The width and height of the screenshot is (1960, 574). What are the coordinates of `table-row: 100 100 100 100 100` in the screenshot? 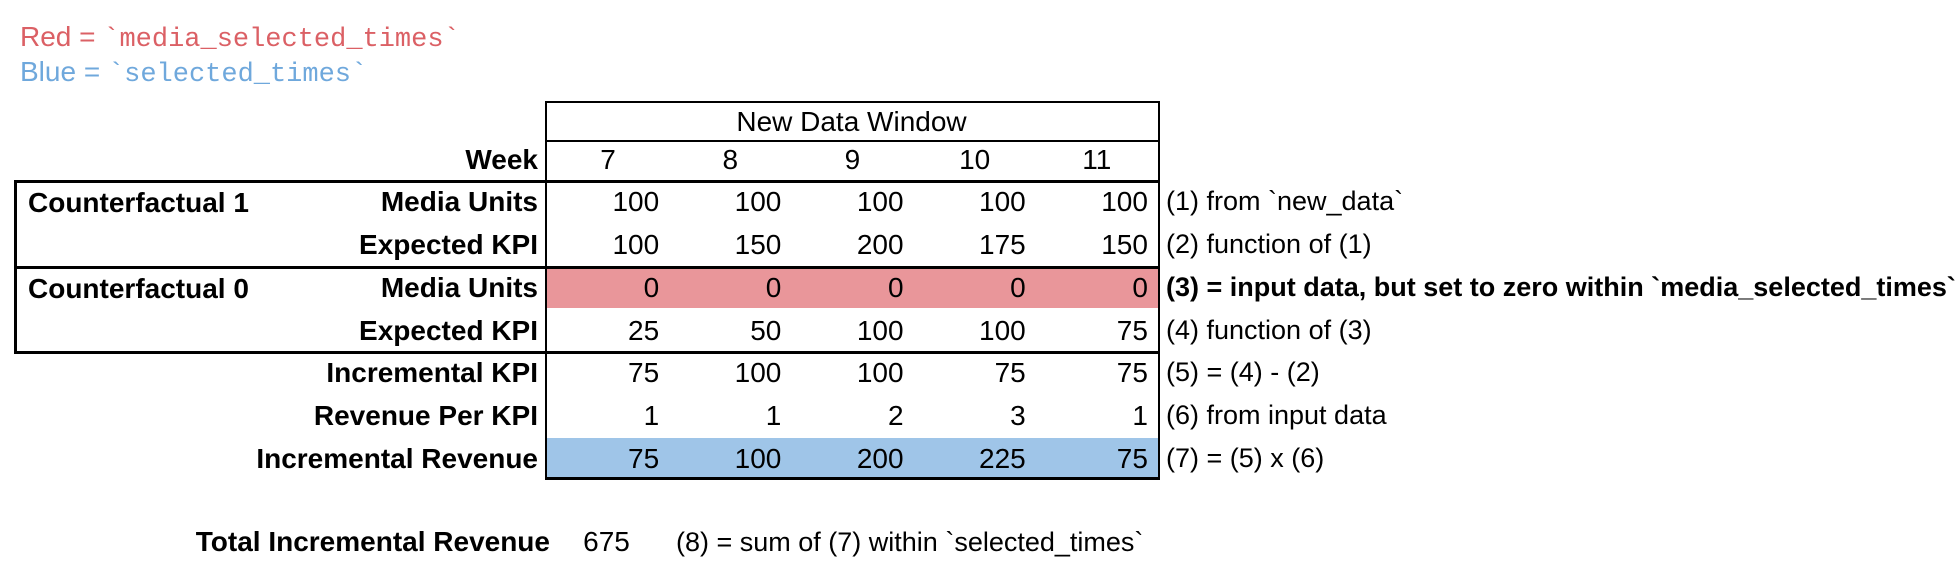 It's located at (852, 201).